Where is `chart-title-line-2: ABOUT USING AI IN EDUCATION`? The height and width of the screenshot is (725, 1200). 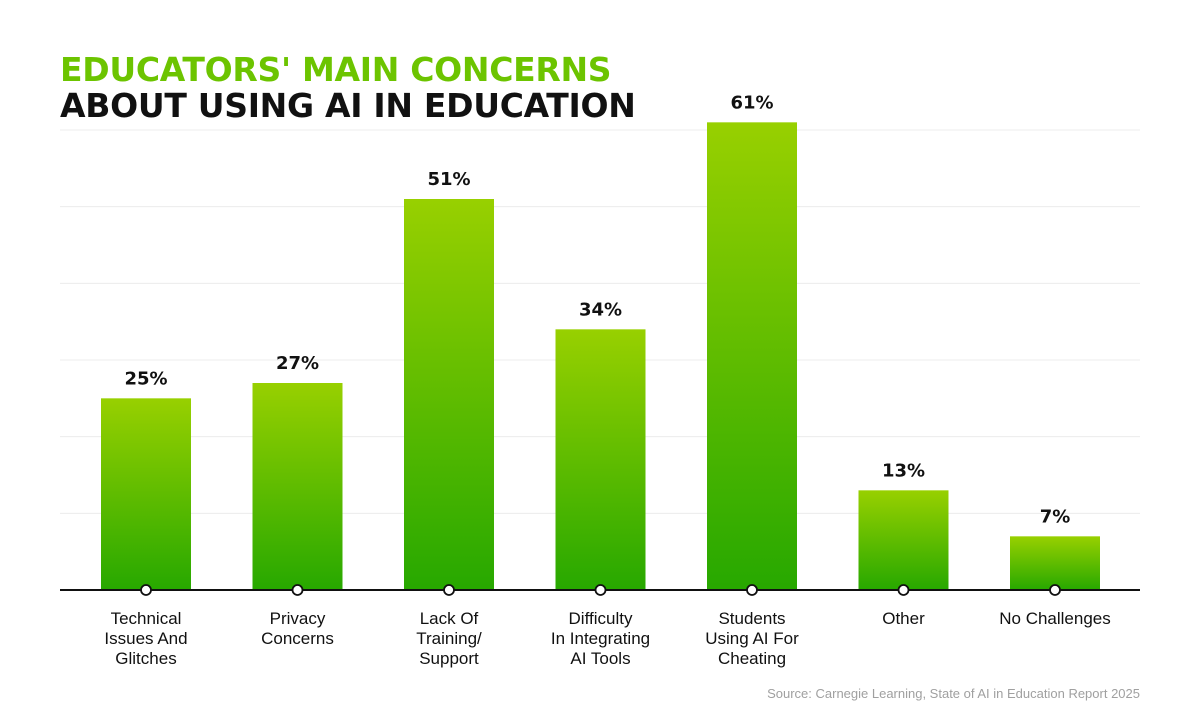 chart-title-line-2: ABOUT USING AI IN EDUCATION is located at coordinates (348, 105).